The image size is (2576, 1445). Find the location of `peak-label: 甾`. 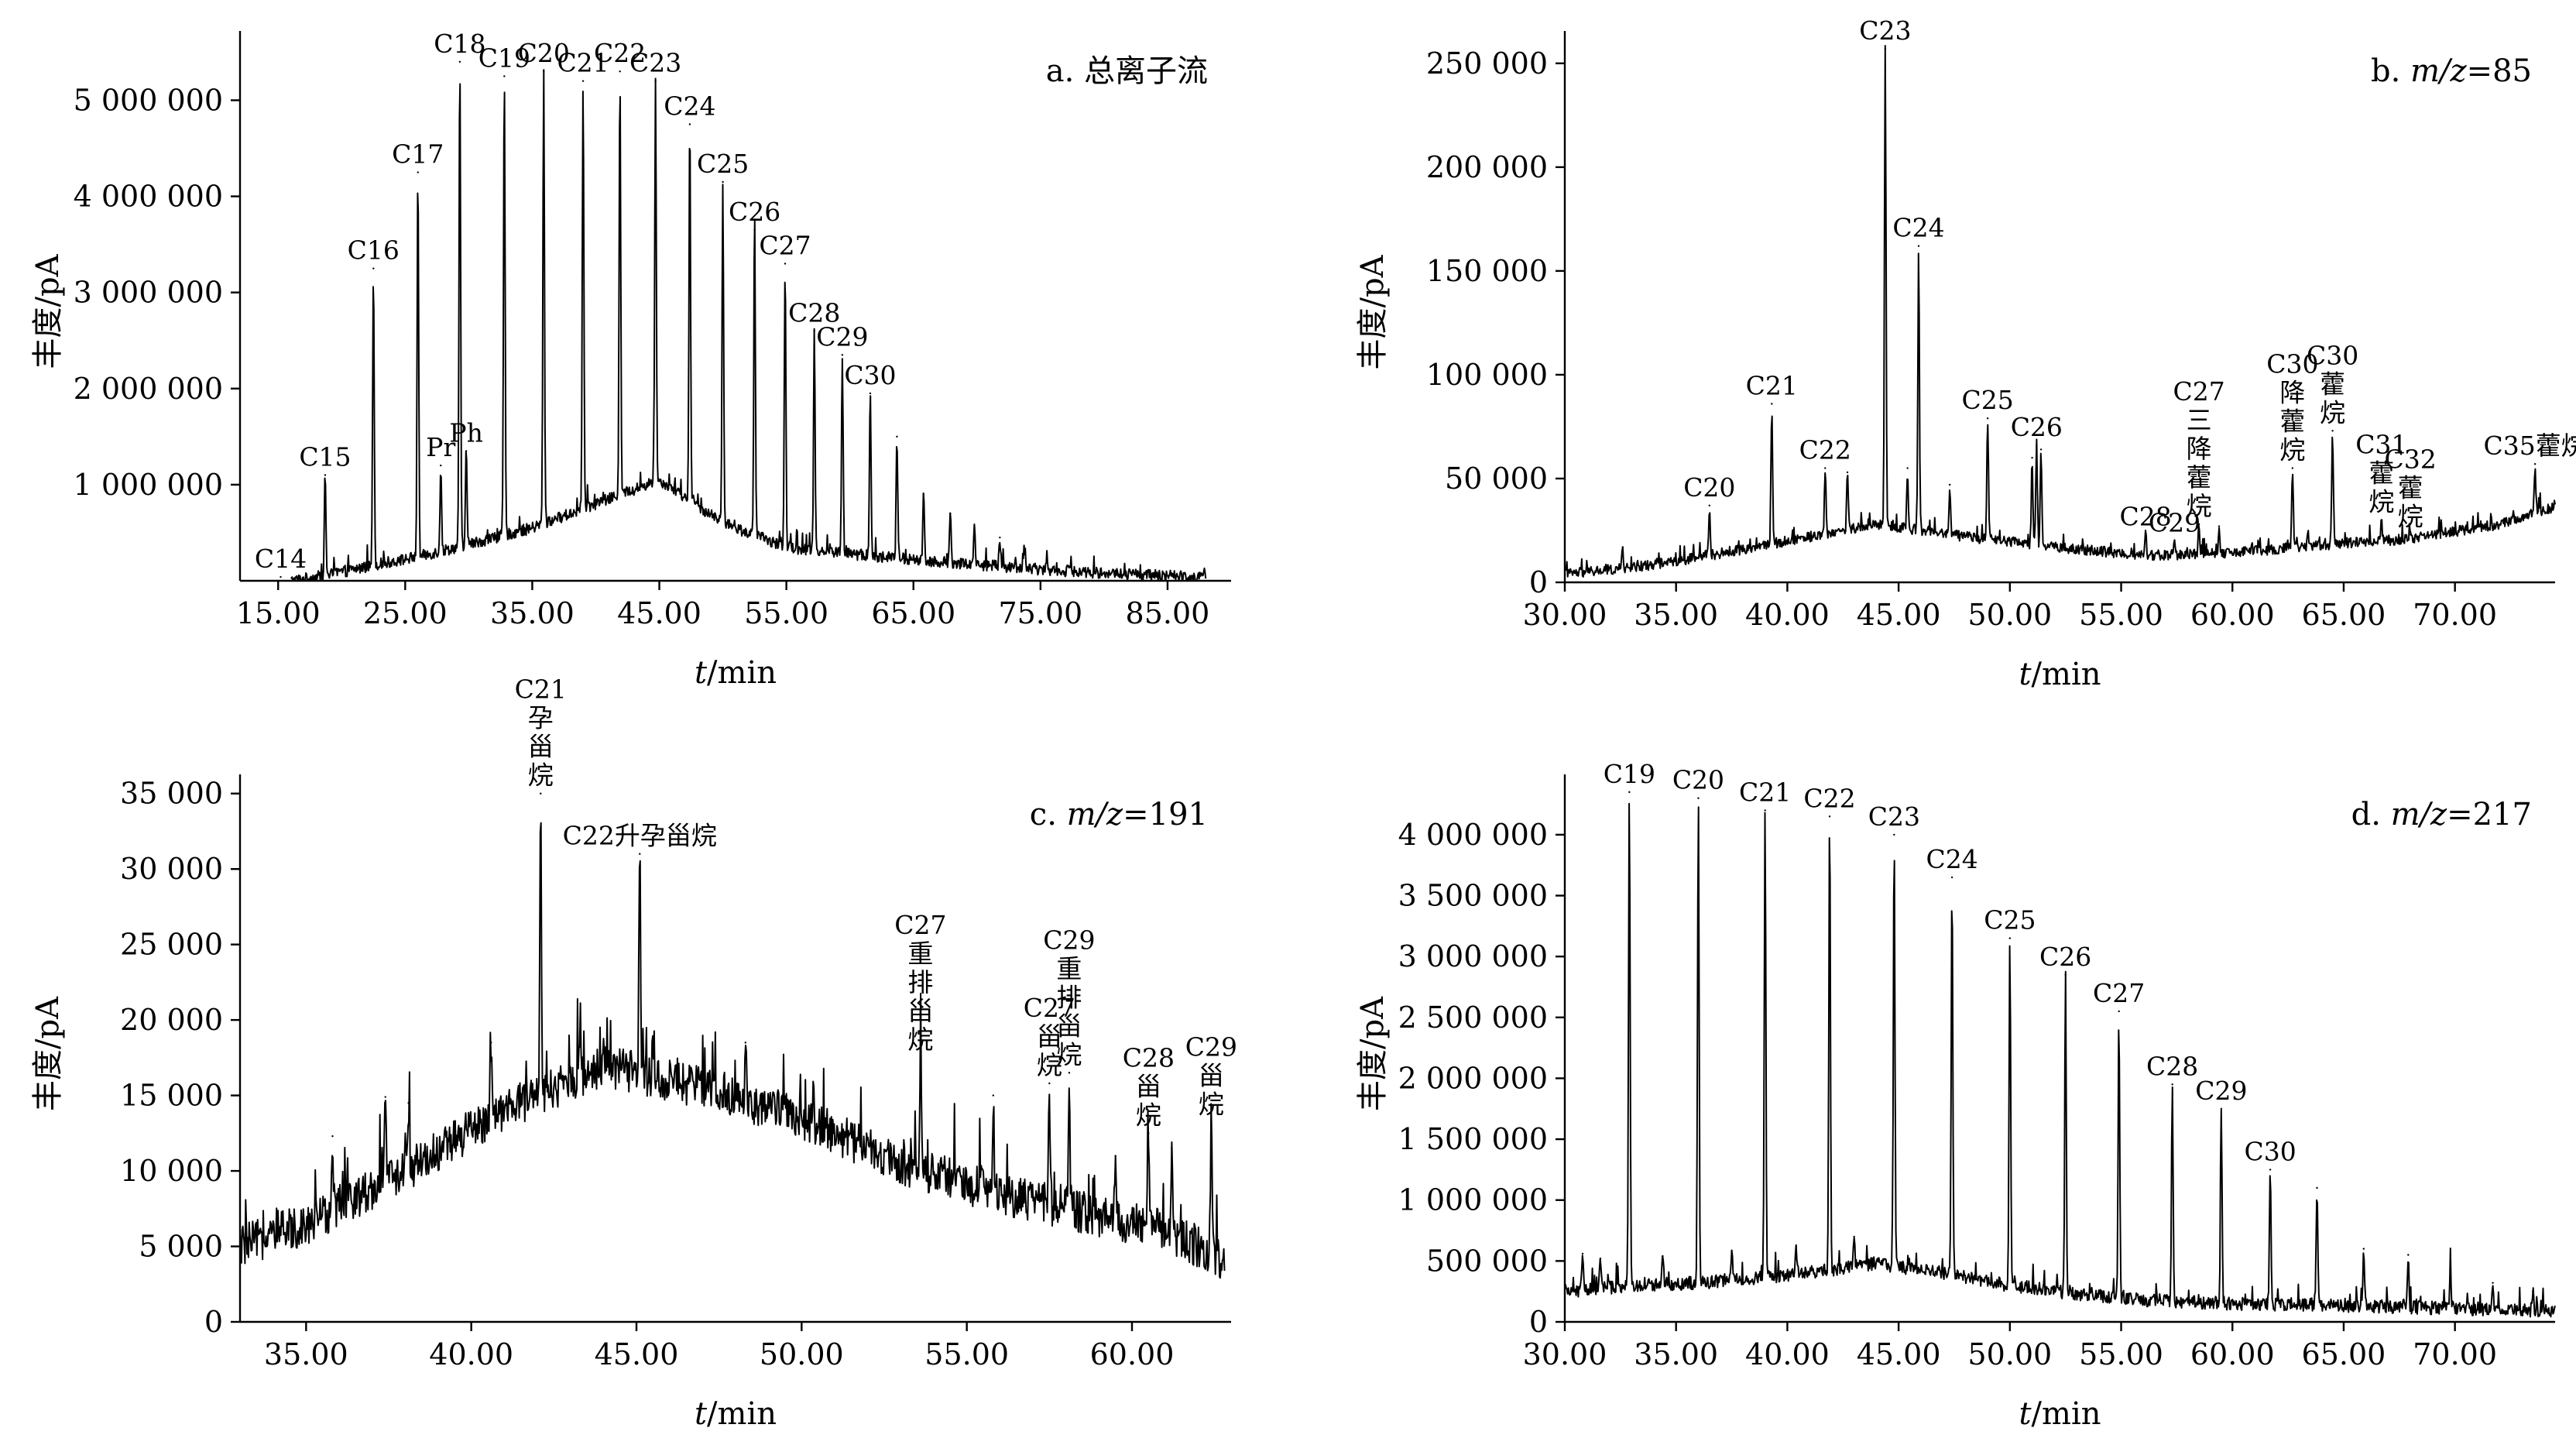

peak-label: 甾 is located at coordinates (1069, 1026).